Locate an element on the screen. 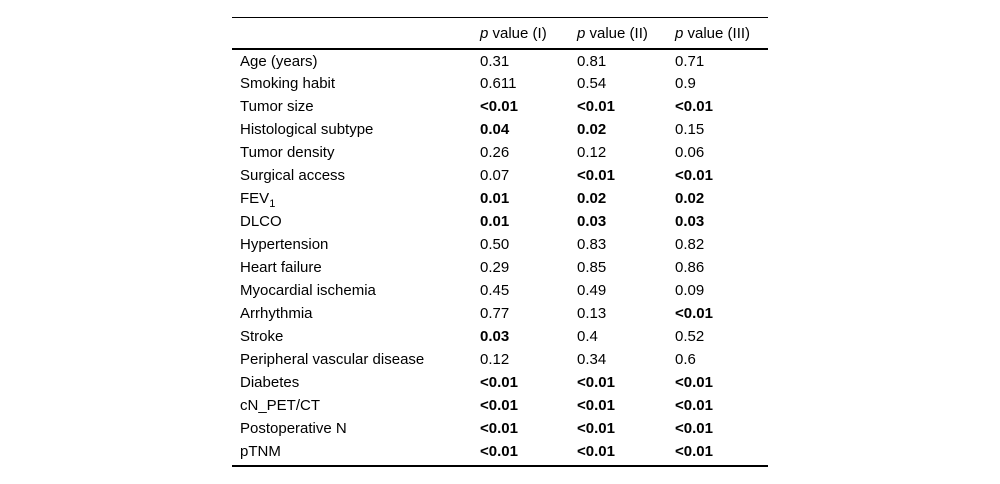  p-value-cell: 0.13 is located at coordinates (592, 313).